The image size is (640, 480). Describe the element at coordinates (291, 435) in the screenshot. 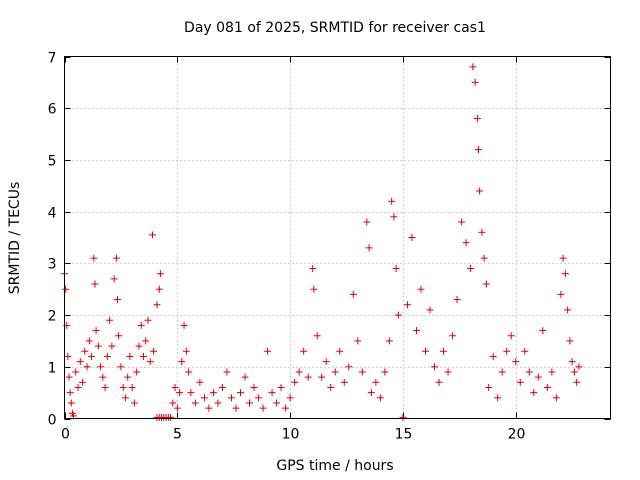

I see `x-tick-label: 10` at that location.